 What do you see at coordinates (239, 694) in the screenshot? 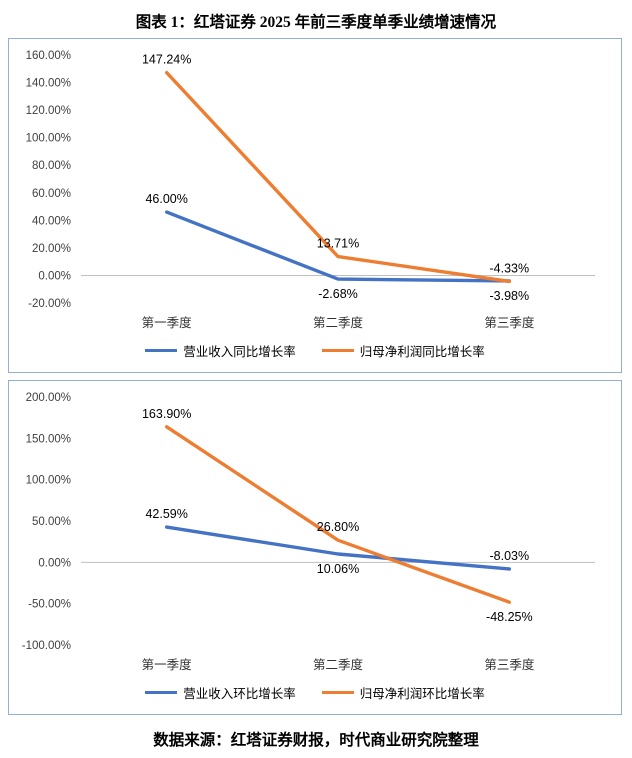
I see `legend-label: 营业收入环比增长率` at bounding box center [239, 694].